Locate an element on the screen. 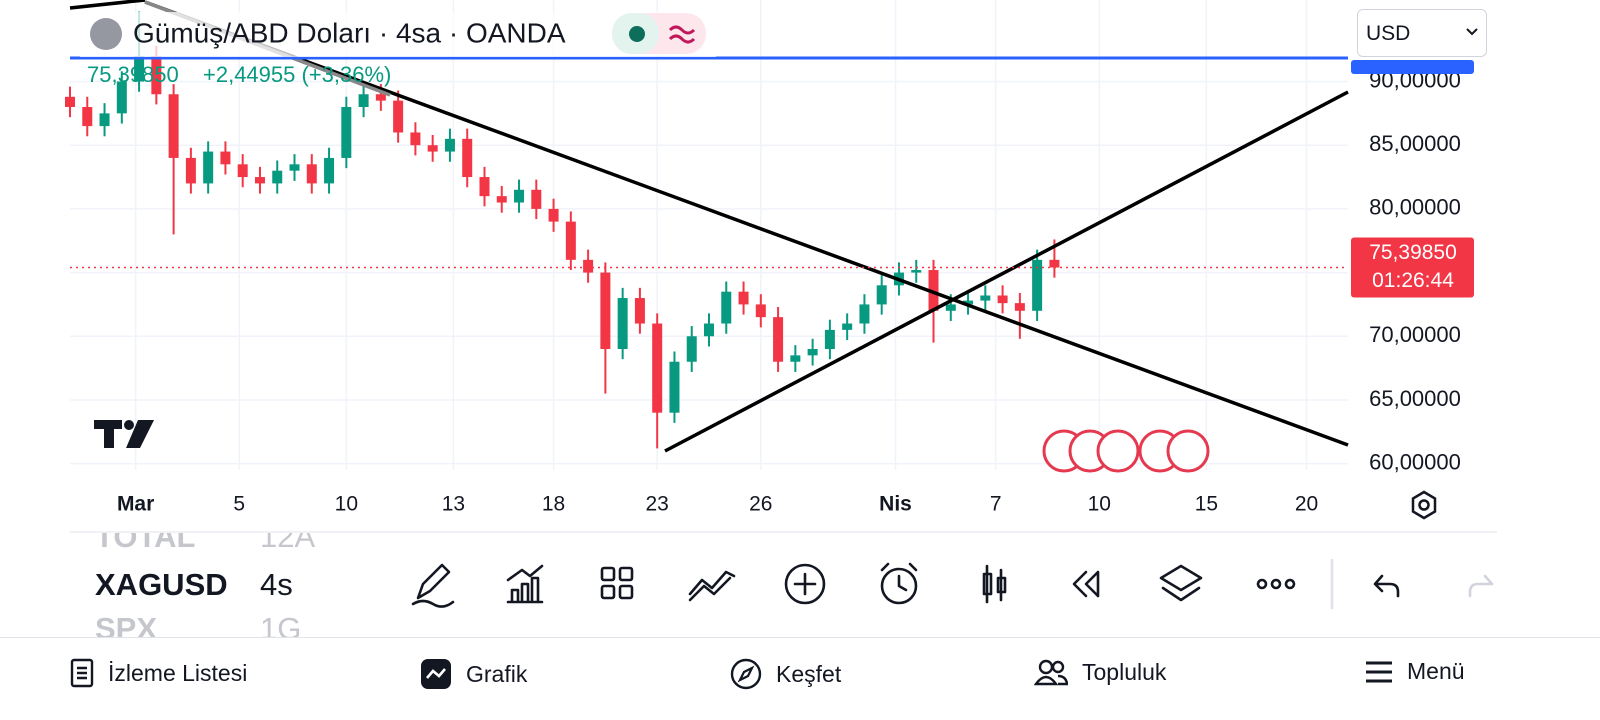  alert-badge is located at coordinates (1412, 67).